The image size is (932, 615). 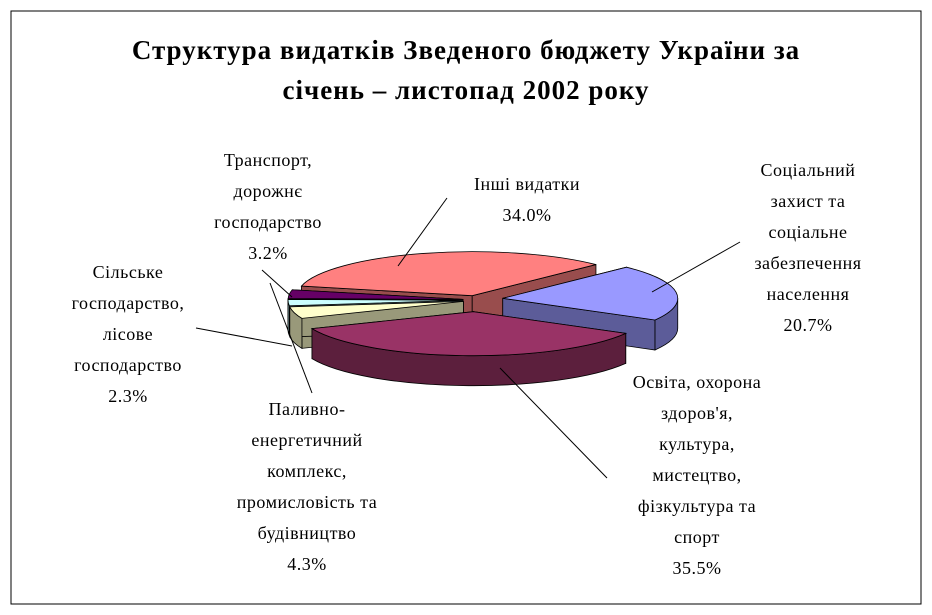 I want to click on slice-label: Транспорт, дорожнє господарство 3.2%, so click(x=268, y=207).